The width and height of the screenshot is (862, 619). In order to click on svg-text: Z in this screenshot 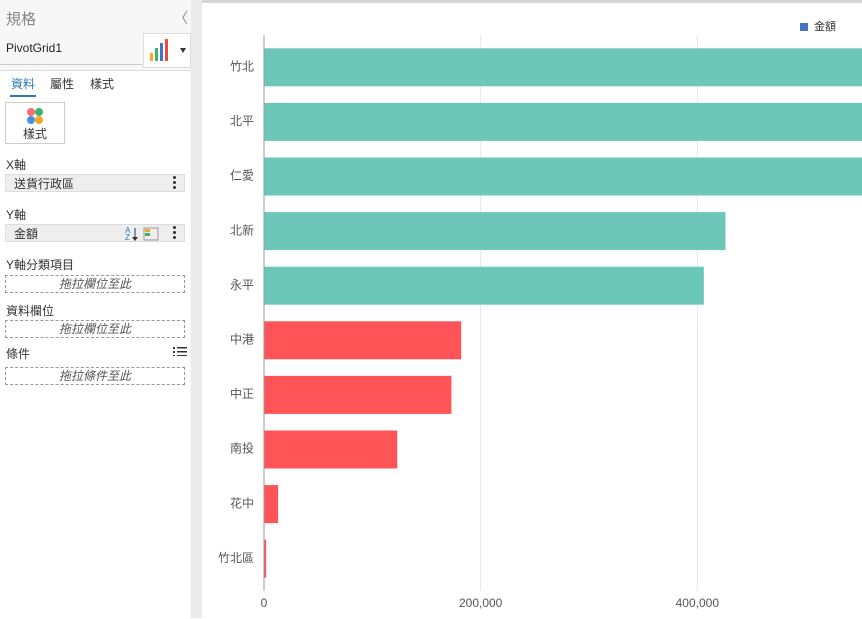, I will do `click(127, 237)`.